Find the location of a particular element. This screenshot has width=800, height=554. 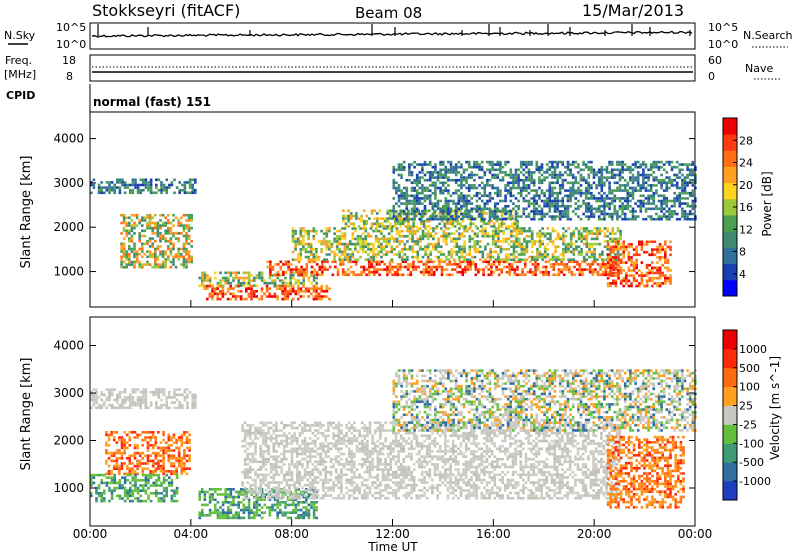

colorbar-tick-label: 28 is located at coordinates (746, 140).